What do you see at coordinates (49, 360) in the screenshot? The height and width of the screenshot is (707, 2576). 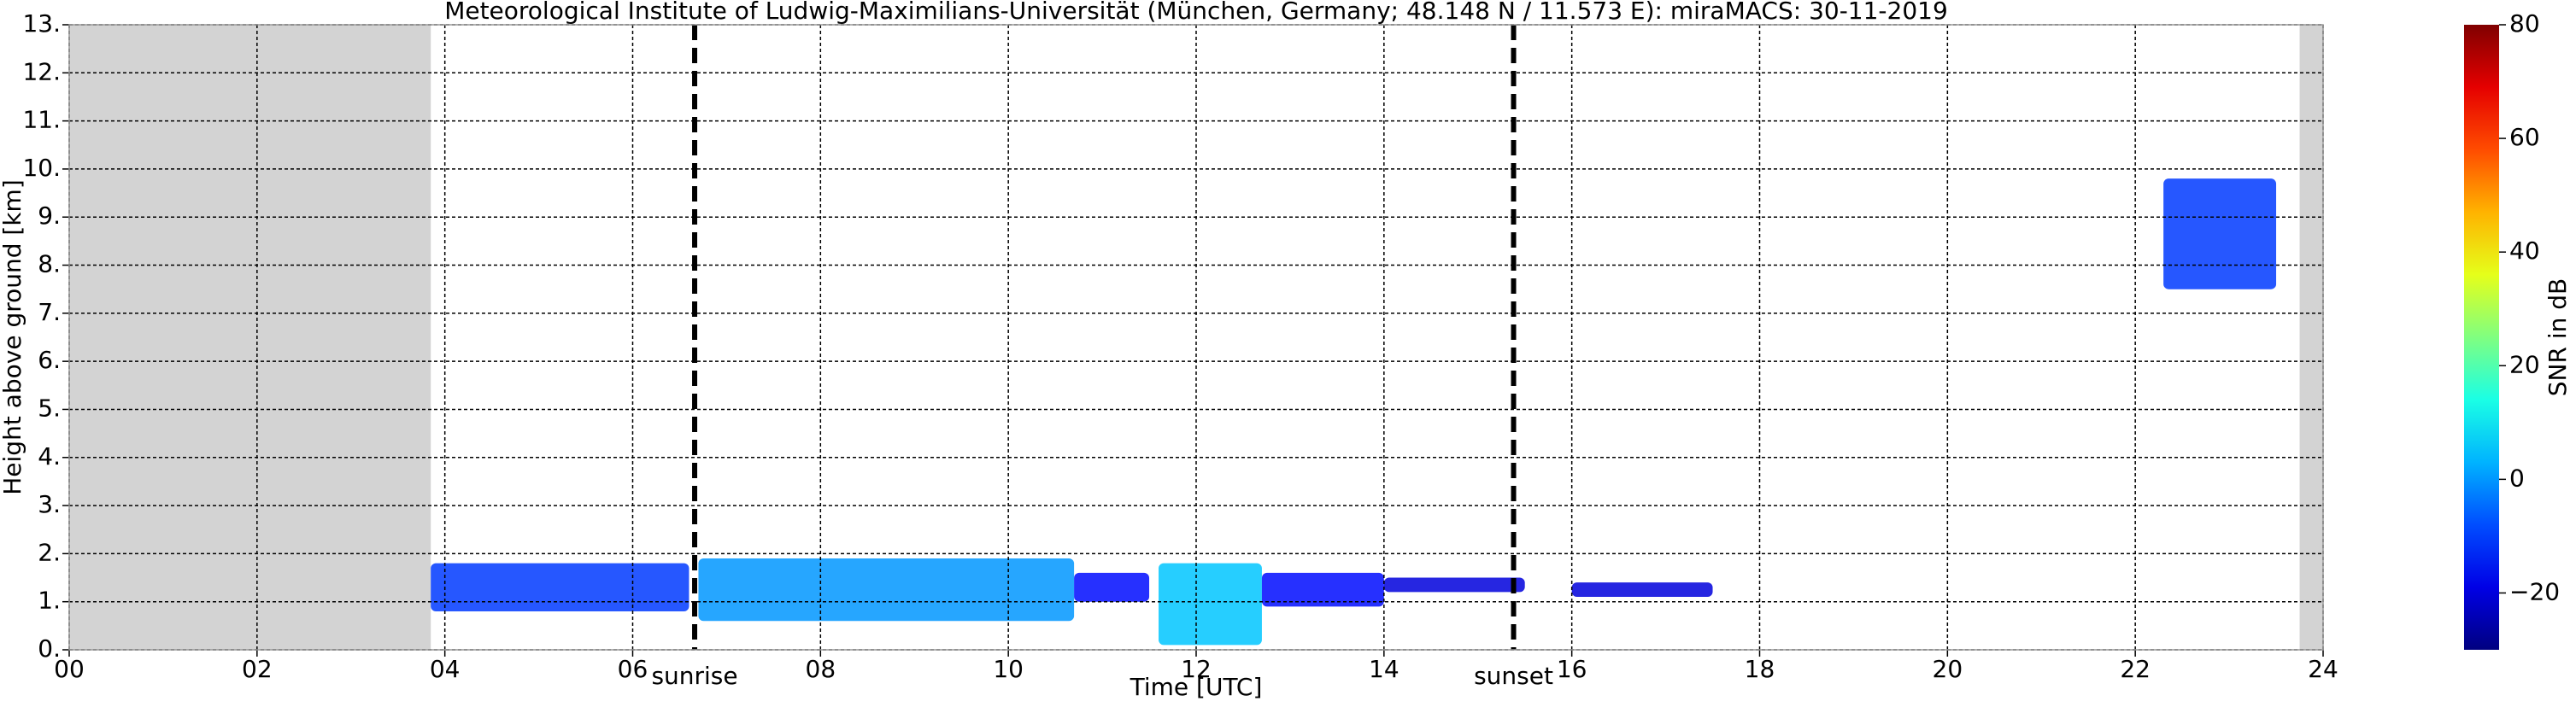 I see `y-tick-label: 6.` at bounding box center [49, 360].